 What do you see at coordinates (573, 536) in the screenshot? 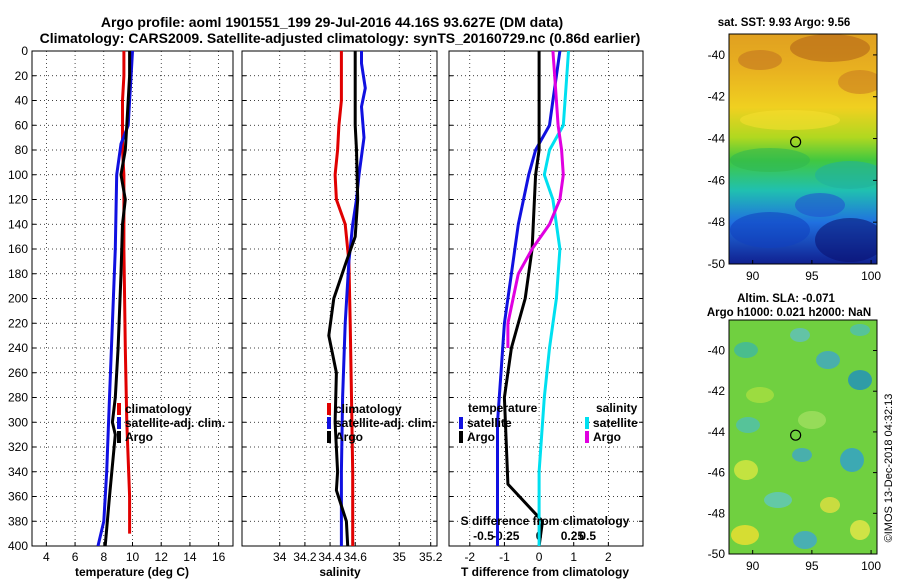
I see `s-tick-label: 0.25` at bounding box center [573, 536].